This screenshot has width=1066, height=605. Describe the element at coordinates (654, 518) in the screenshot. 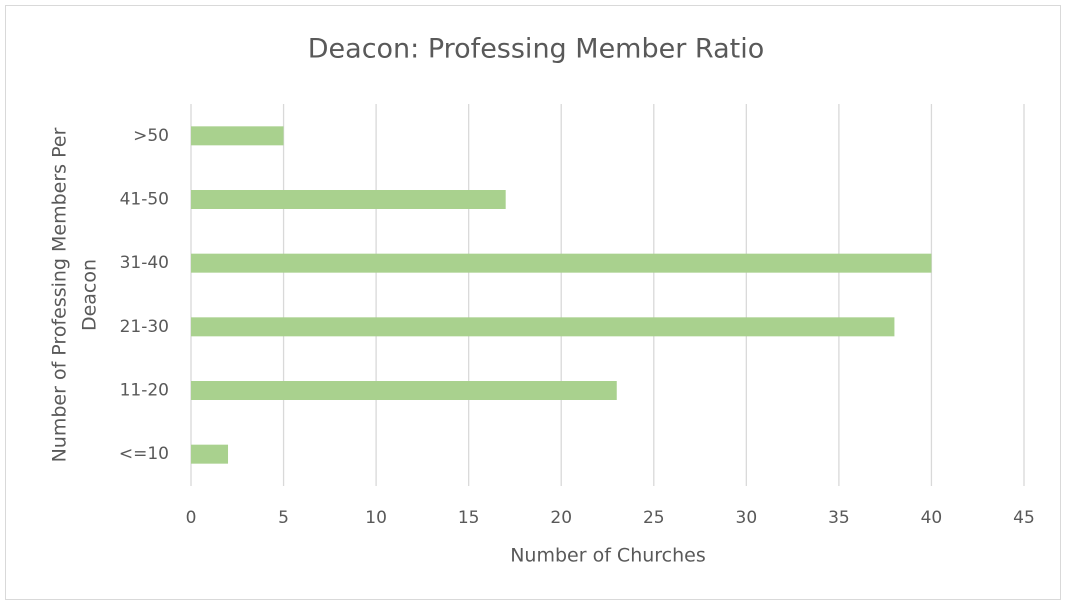

I see `x-tick-label: 25` at that location.